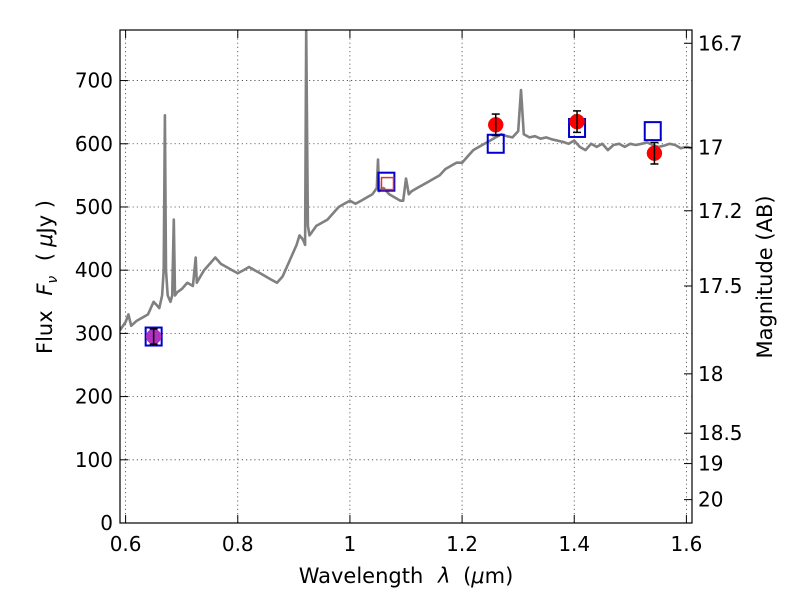 This screenshot has width=800, height=600. What do you see at coordinates (126, 544) in the screenshot?
I see `x-tick-label: 0.6` at bounding box center [126, 544].